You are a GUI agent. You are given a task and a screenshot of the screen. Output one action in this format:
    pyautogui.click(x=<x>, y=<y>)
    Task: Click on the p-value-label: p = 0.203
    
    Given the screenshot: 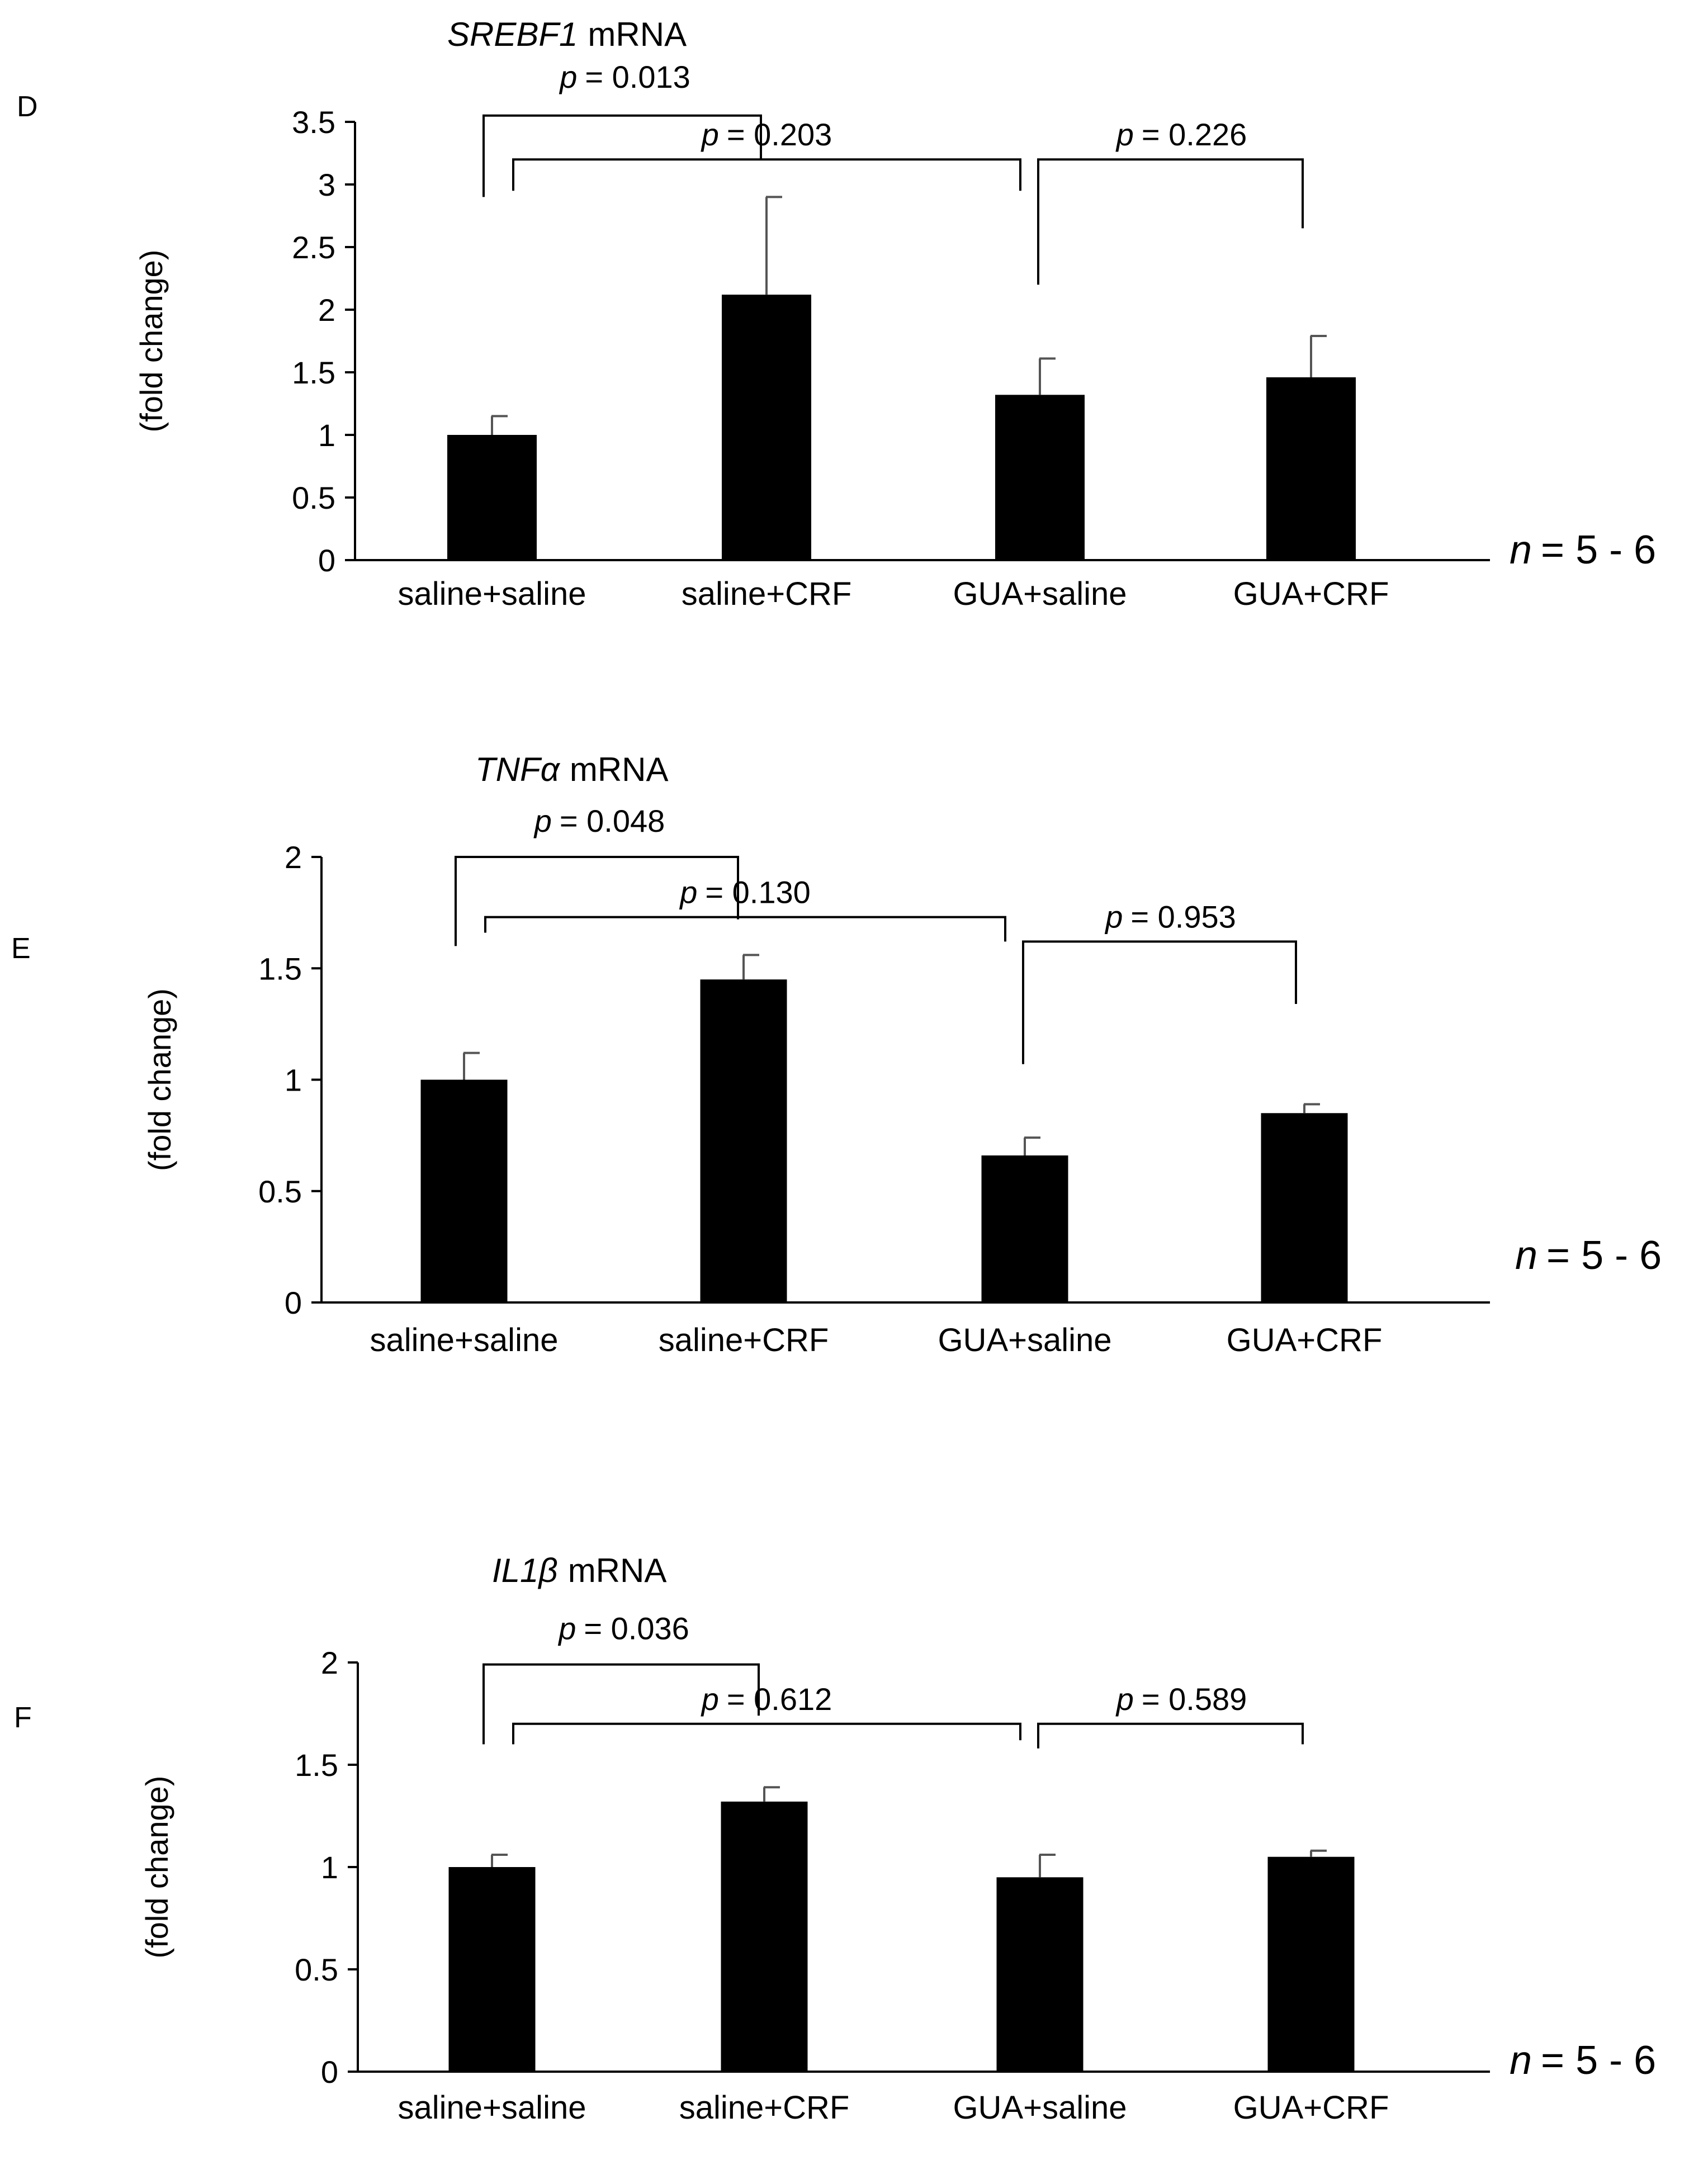 What is the action you would take?
    pyautogui.click(x=766, y=134)
    